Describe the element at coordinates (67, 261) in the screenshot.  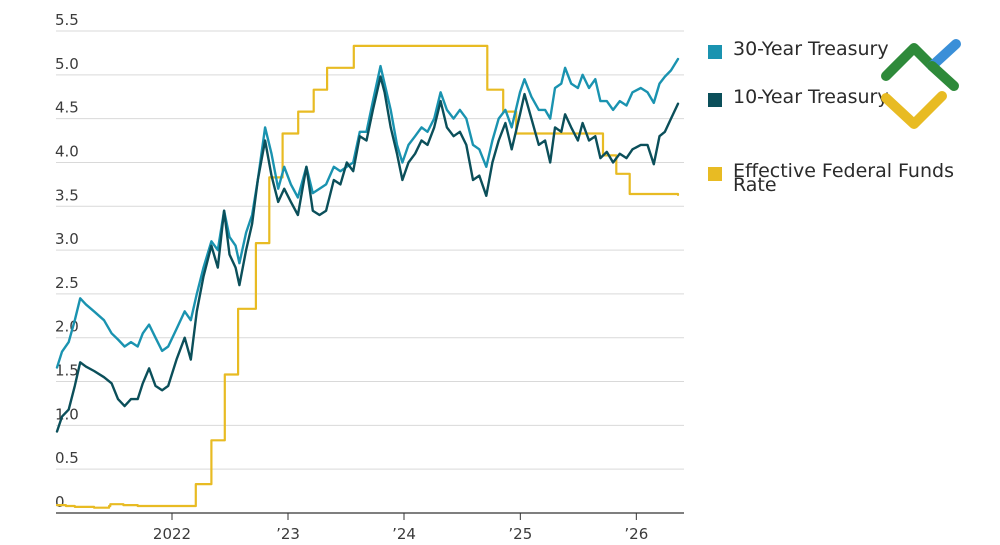
I see `y-axis: 00.51.01.52.02.53.03.54.04.55.05.5` at that location.